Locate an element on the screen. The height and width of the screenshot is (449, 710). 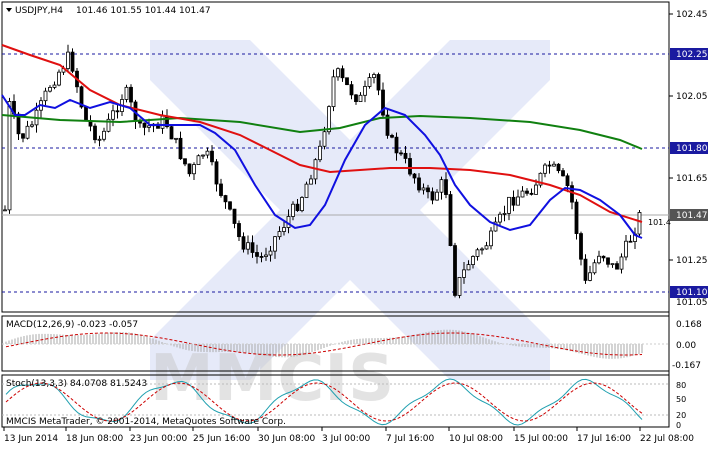
stoch-title: Stoch(13,3,3) 84.0708 81.5243 is located at coordinates (76, 384).